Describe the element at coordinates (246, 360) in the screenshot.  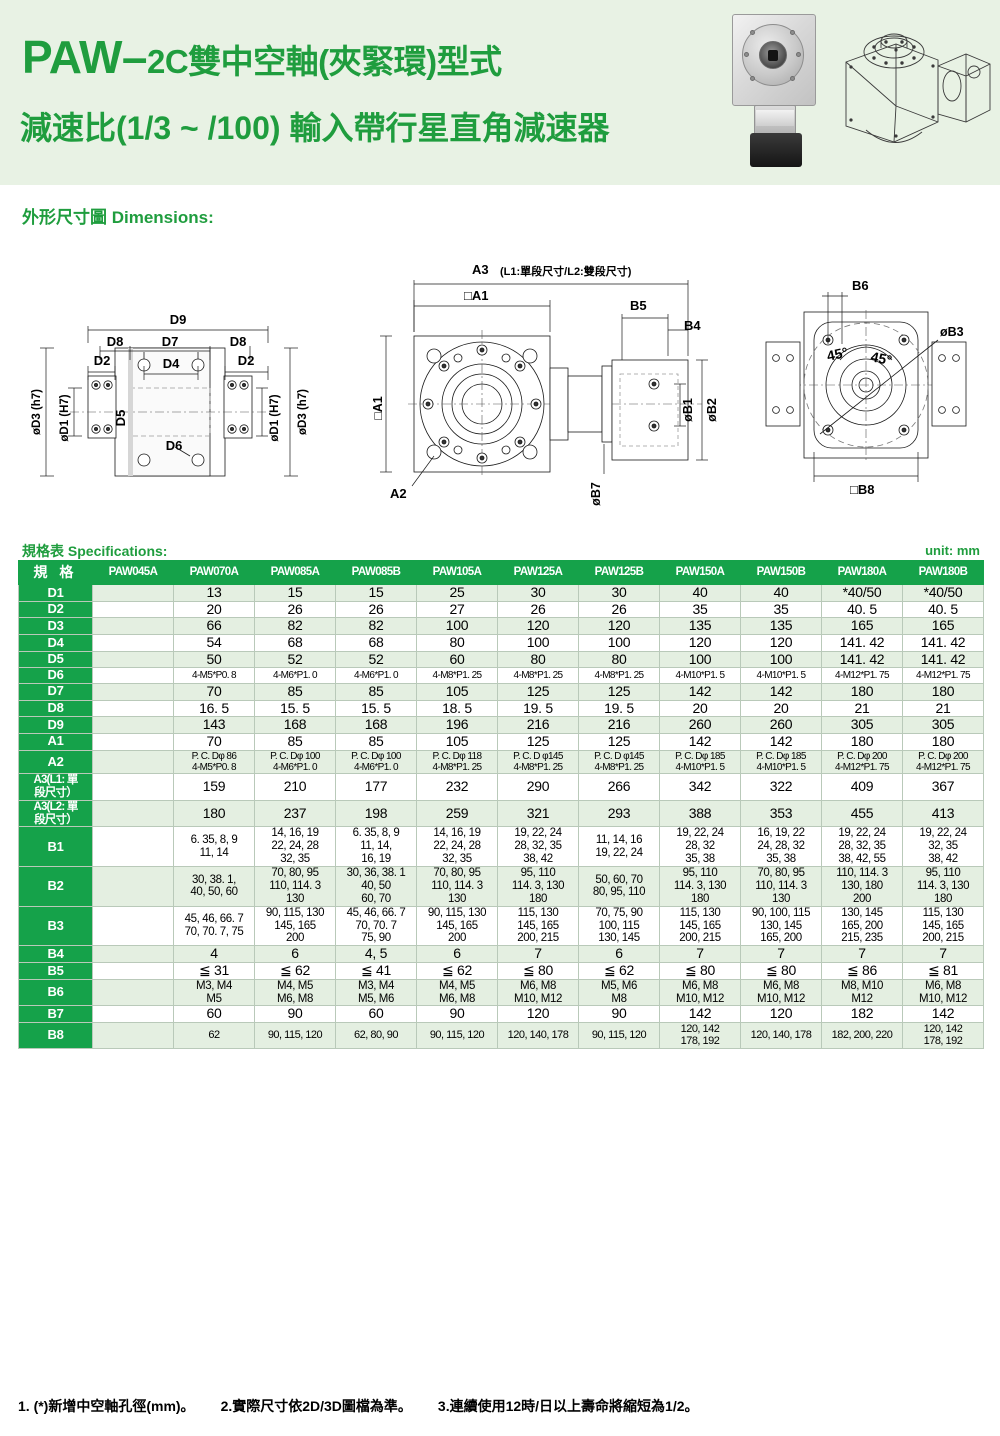
I see `label-d2-right: D2` at that location.